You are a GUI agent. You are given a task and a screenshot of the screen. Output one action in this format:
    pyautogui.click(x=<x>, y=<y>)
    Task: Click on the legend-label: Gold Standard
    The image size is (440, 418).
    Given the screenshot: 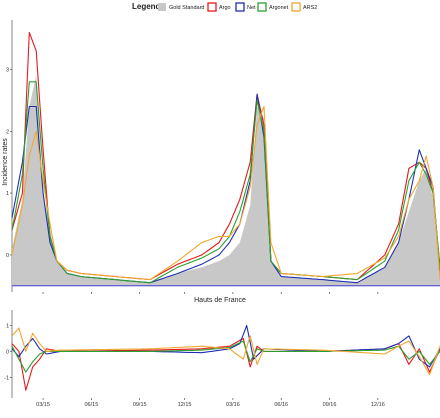 What is the action you would take?
    pyautogui.click(x=186, y=8)
    